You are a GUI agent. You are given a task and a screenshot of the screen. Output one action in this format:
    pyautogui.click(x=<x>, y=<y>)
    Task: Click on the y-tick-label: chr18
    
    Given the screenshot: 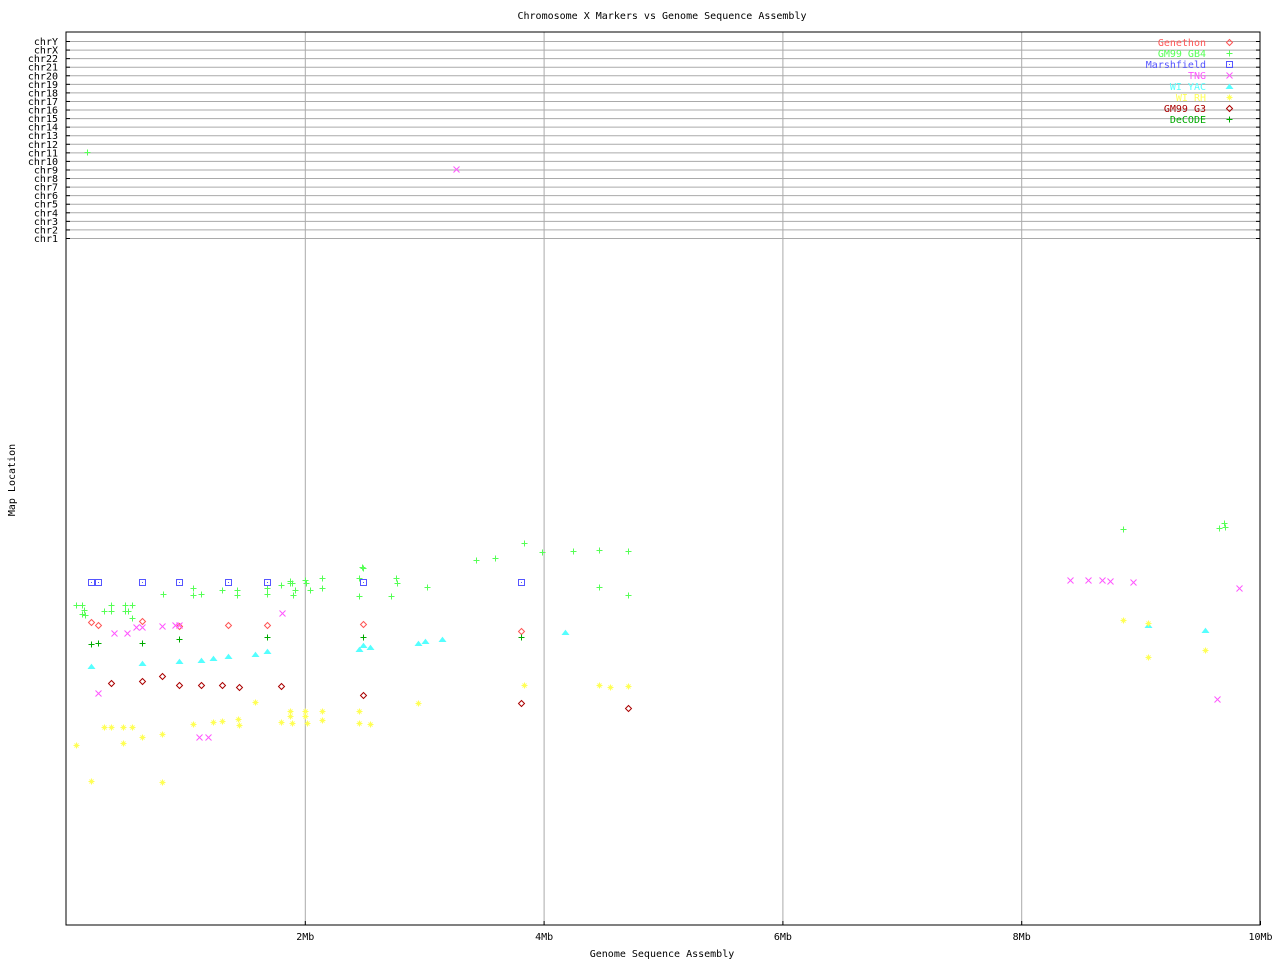 What is the action you would take?
    pyautogui.click(x=43, y=93)
    